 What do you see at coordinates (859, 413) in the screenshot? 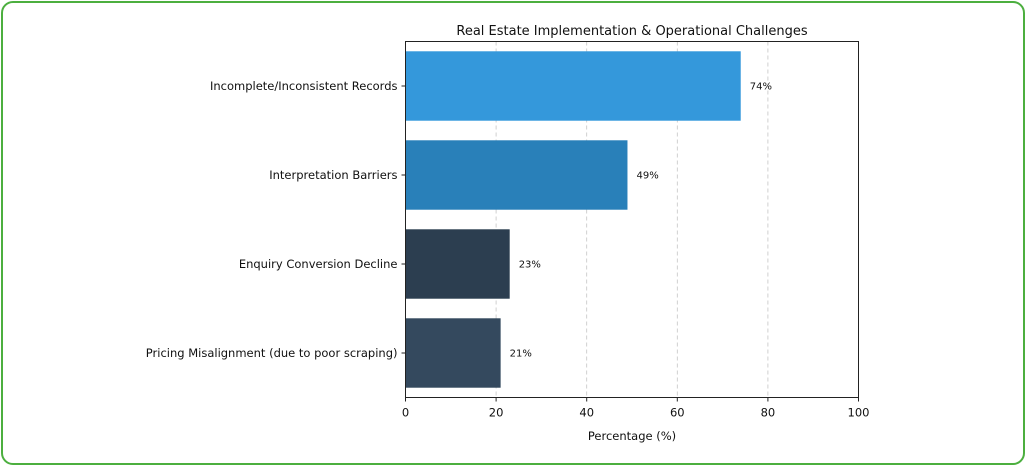
I see `x-tick-label: 100` at bounding box center [859, 413].